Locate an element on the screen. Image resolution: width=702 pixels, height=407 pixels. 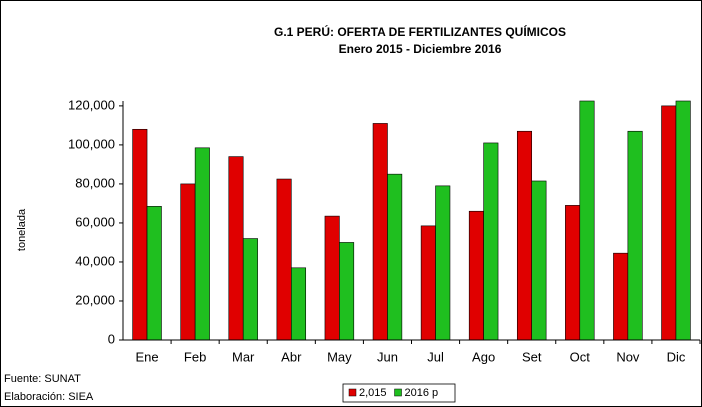
y-tick-label: 120,000 is located at coordinates (91, 104).